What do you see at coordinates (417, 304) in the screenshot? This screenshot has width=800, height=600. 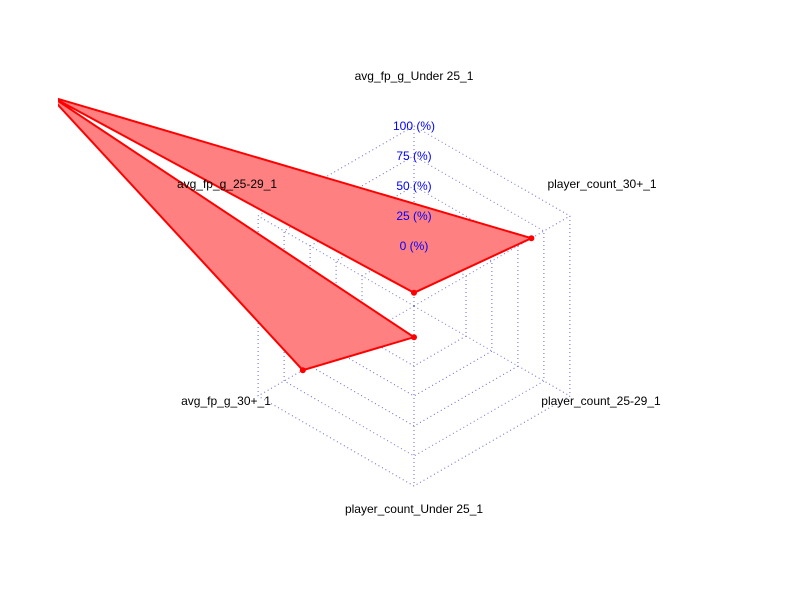 I see `radar-points` at bounding box center [417, 304].